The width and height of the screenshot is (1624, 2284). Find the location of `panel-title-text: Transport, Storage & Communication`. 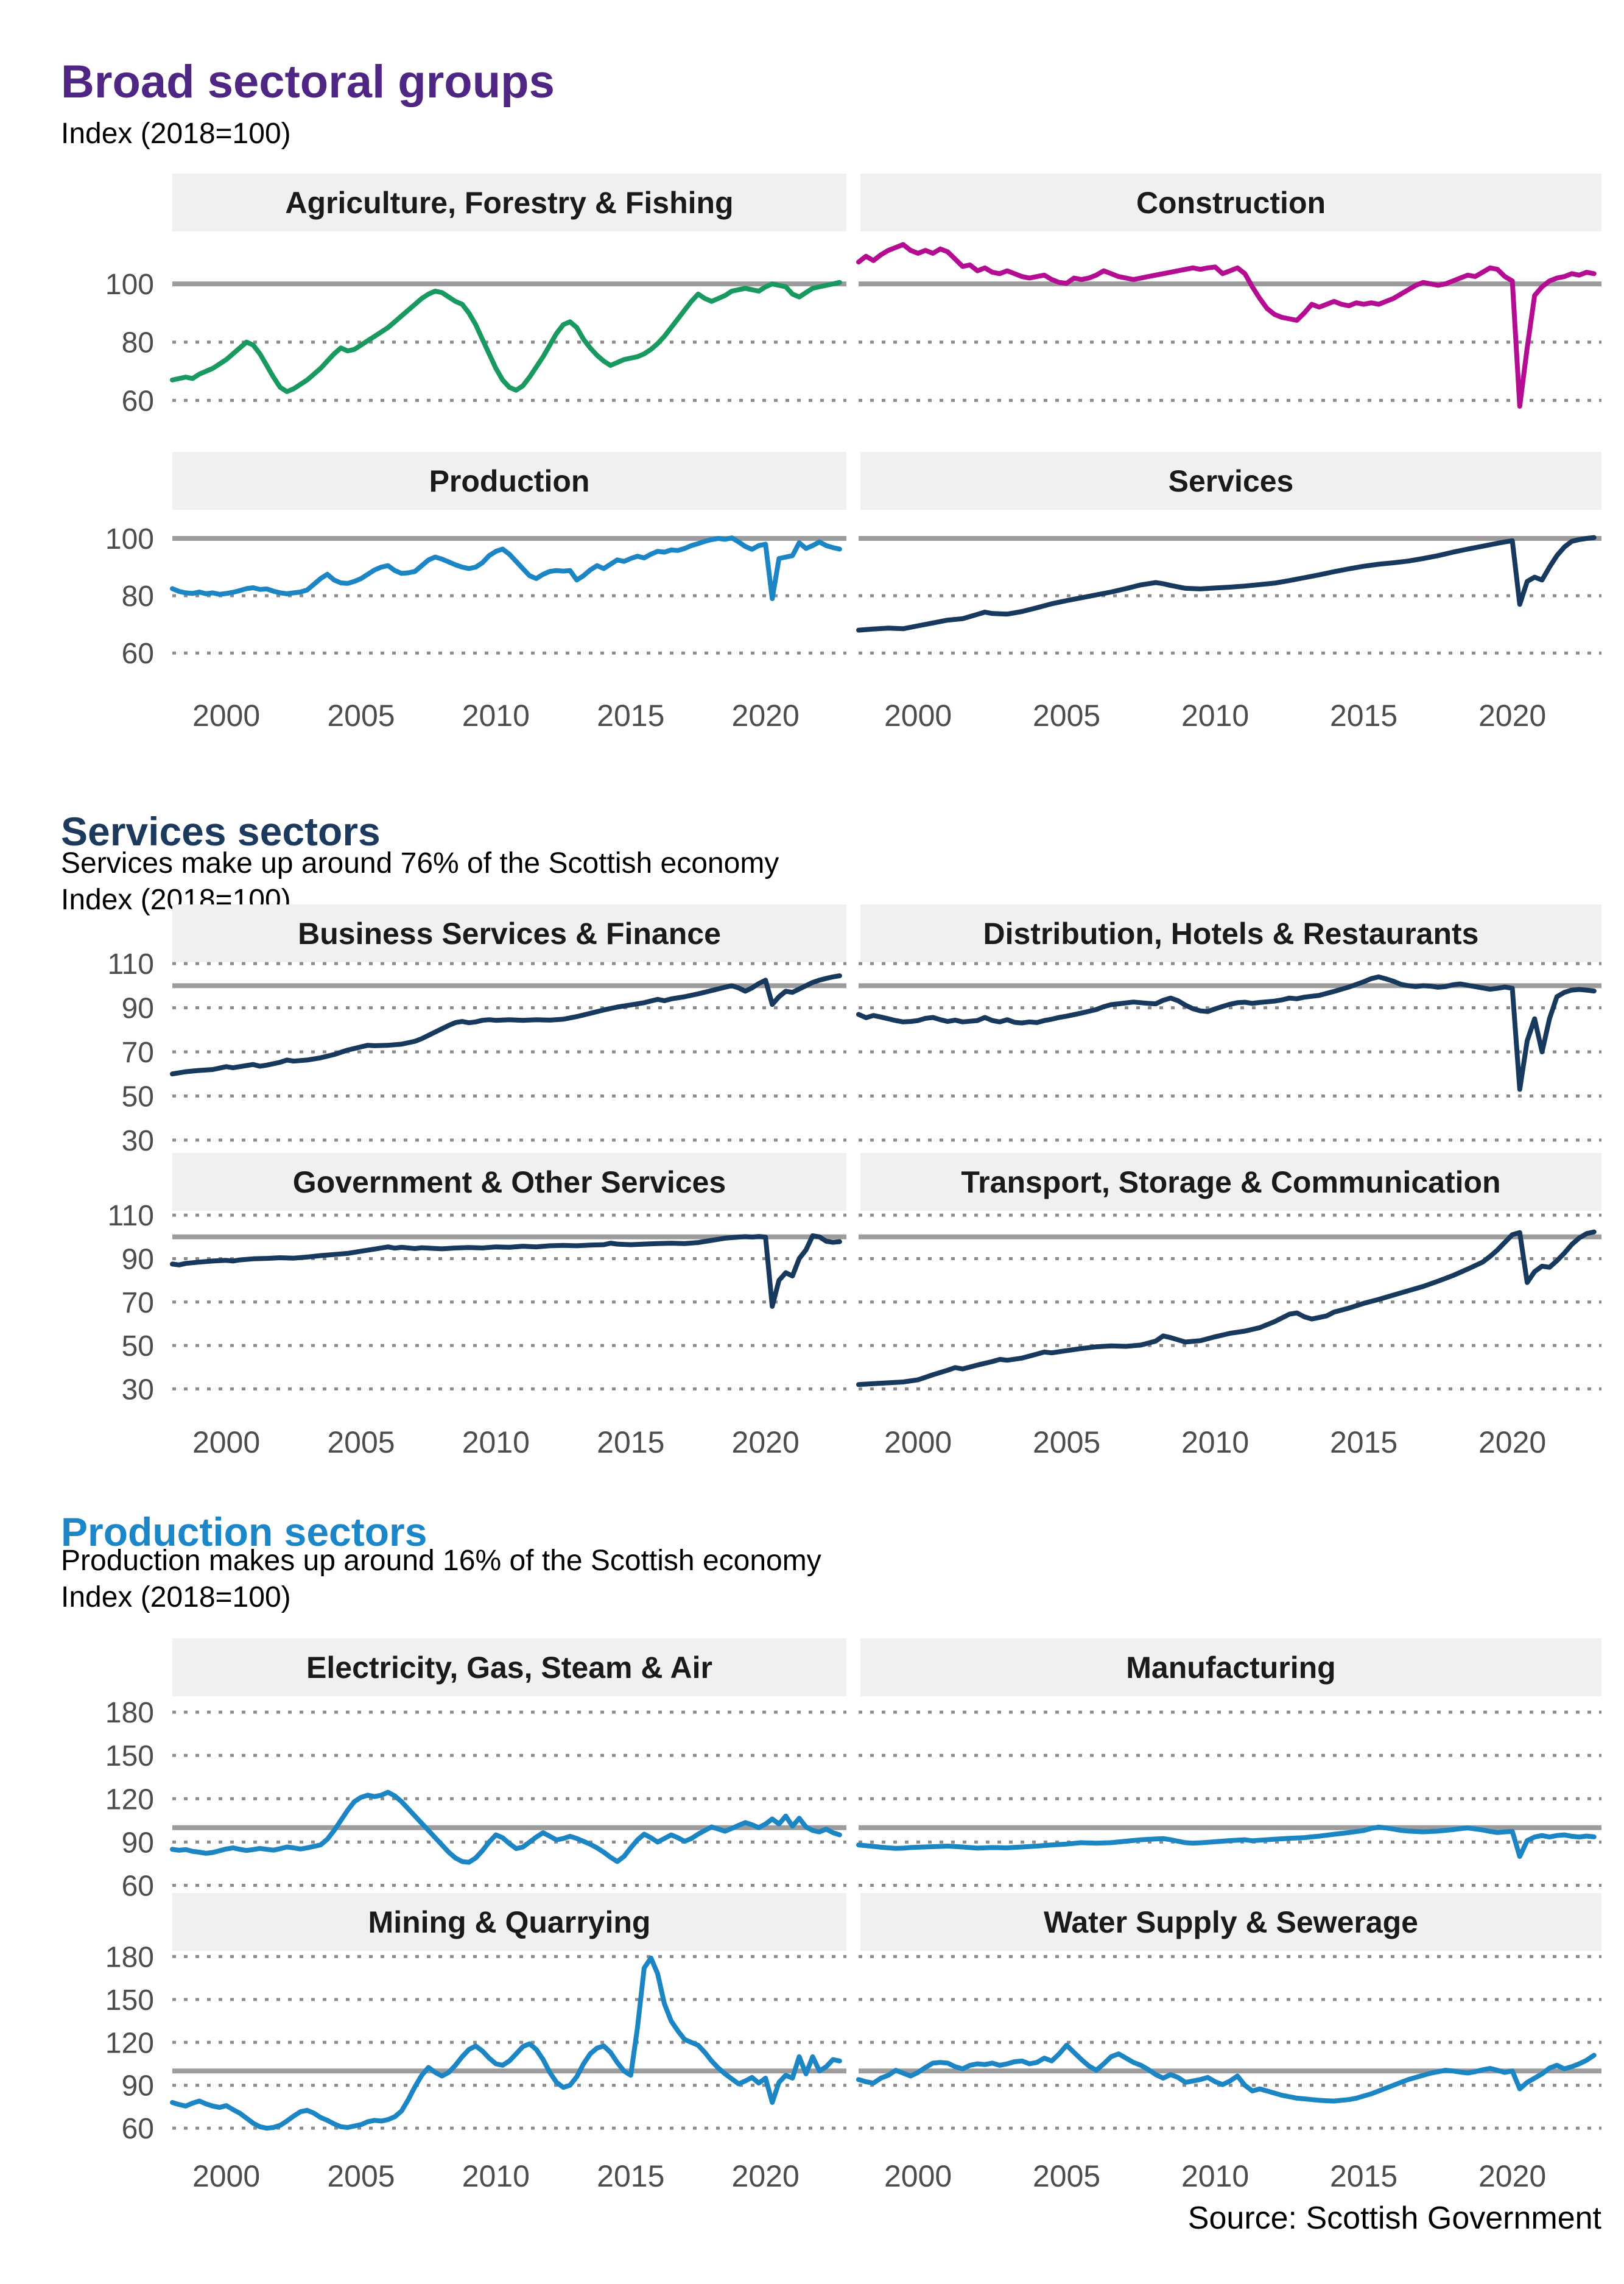

panel-title-text: Transport, Storage & Communication is located at coordinates (1231, 1182).